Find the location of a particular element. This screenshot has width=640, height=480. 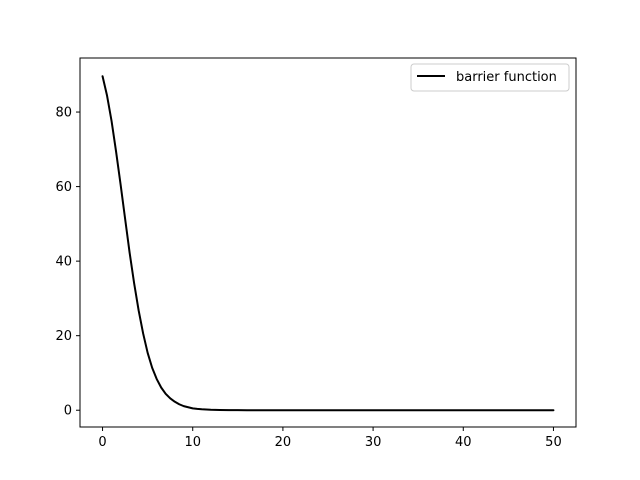

x-tick-label: 40 is located at coordinates (463, 442).